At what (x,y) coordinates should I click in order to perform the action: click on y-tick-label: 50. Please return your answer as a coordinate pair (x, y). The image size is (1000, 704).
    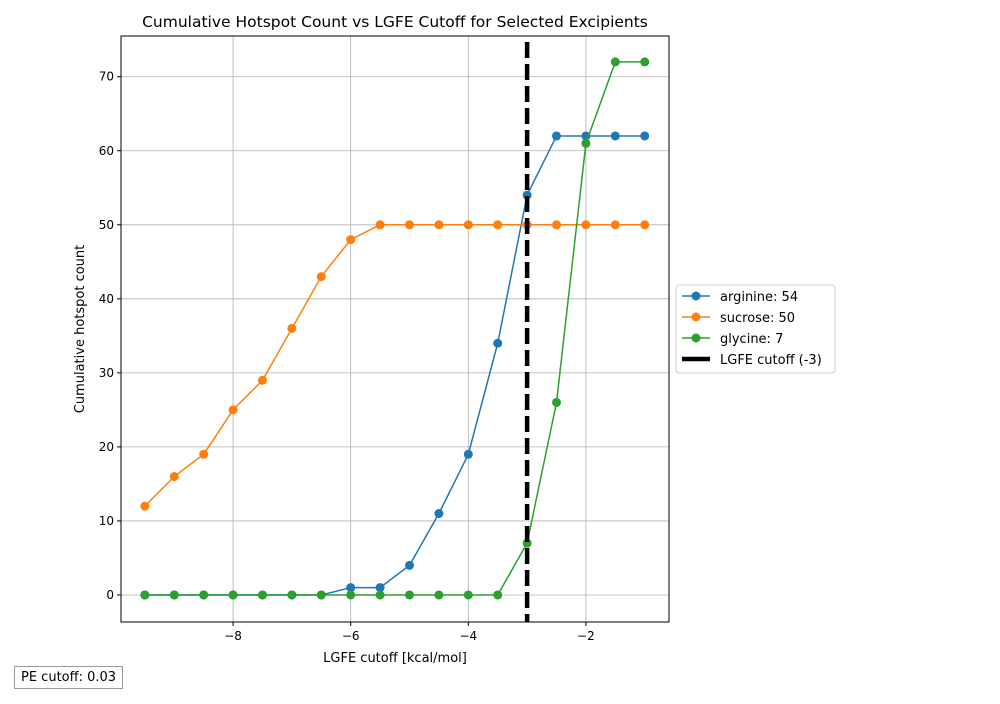
    Looking at the image, I should click on (106, 225).